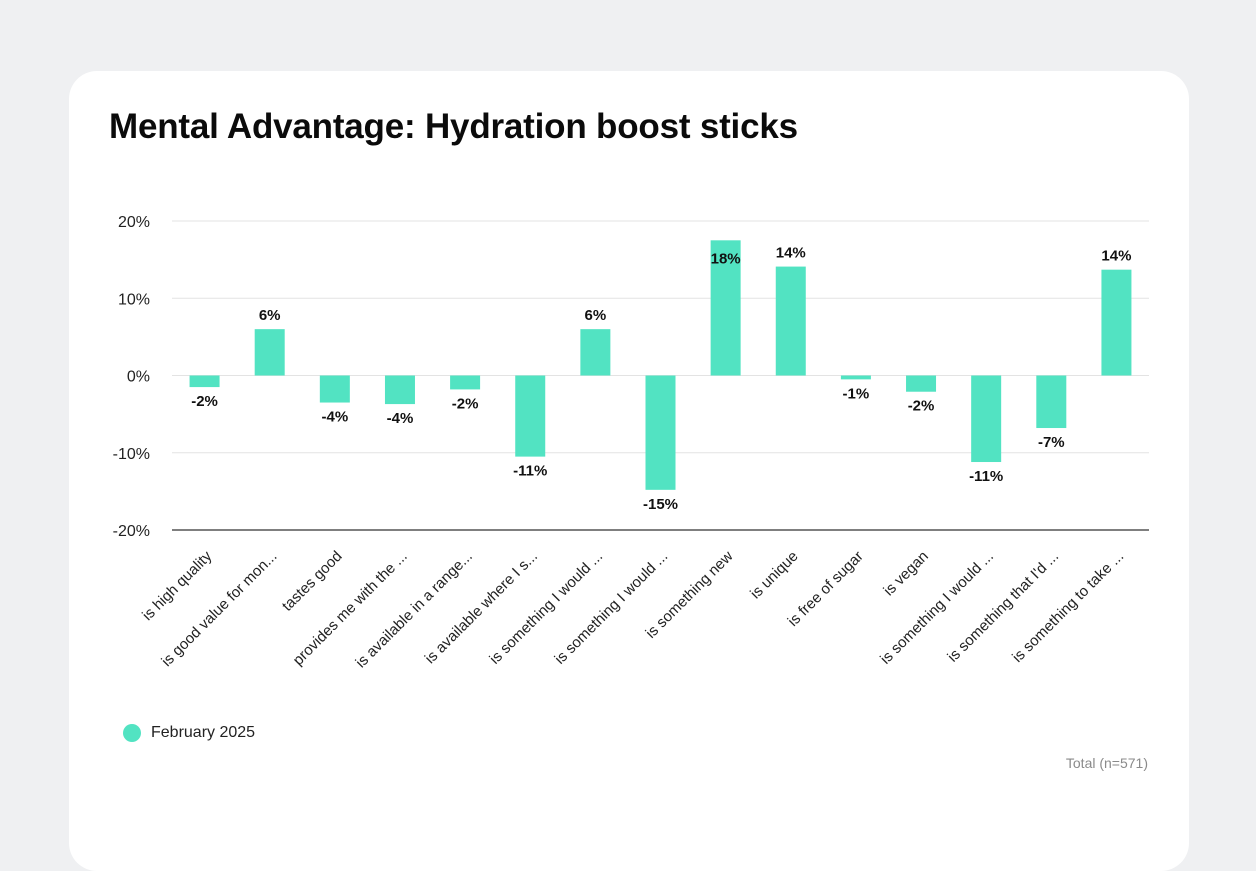 This screenshot has width=1256, height=871. I want to click on category-label: tastes good, so click(312, 581).